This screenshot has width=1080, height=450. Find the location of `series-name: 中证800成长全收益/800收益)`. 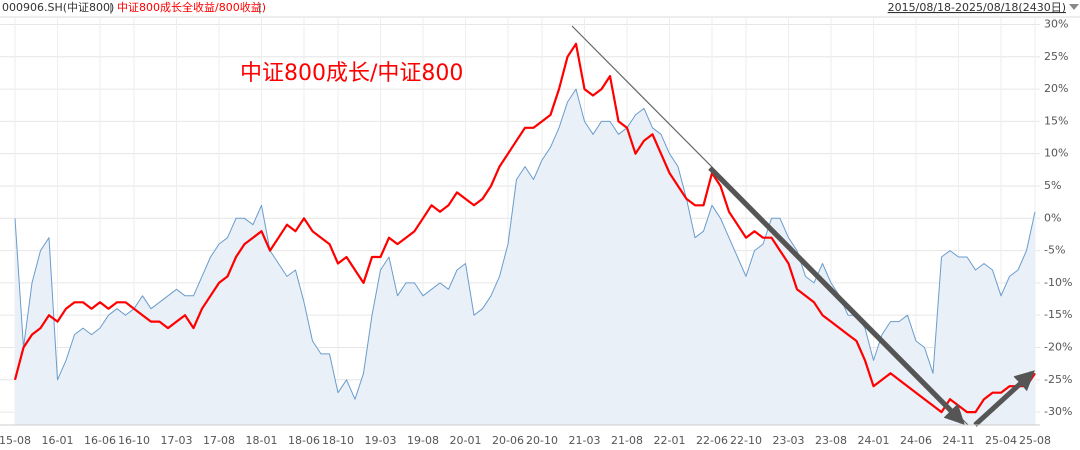

series-name: 中证800成长全收益/800收益) is located at coordinates (191, 7).